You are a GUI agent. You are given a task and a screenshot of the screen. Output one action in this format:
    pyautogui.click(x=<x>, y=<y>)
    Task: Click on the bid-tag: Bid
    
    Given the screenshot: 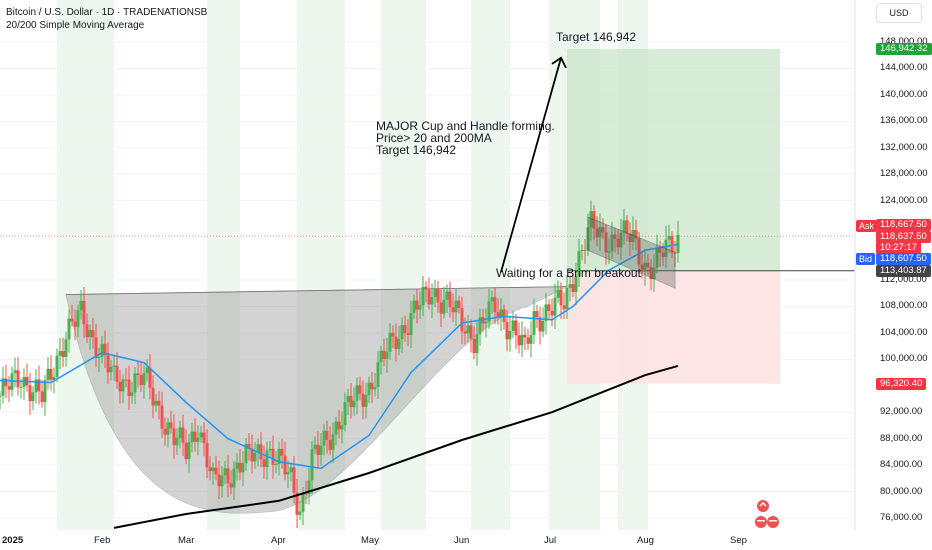 What is the action you would take?
    pyautogui.click(x=866, y=259)
    